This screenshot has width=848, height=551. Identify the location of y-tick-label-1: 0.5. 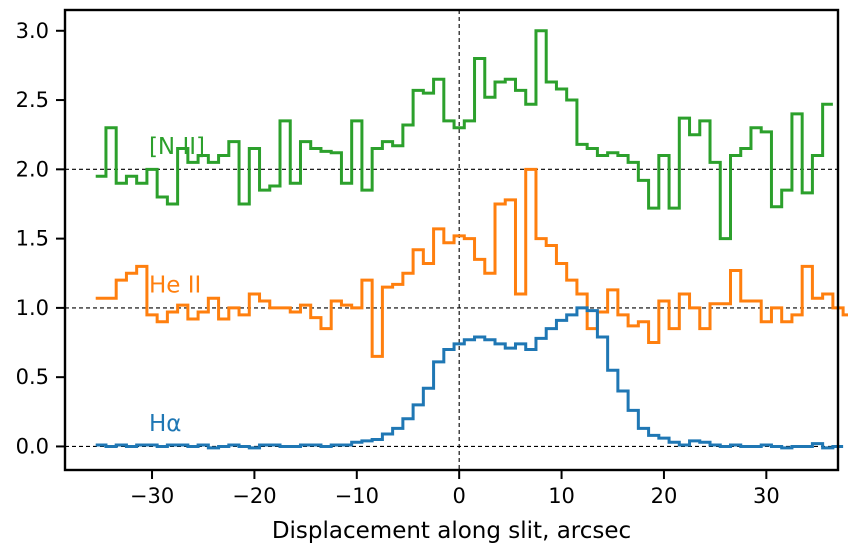
(32, 377).